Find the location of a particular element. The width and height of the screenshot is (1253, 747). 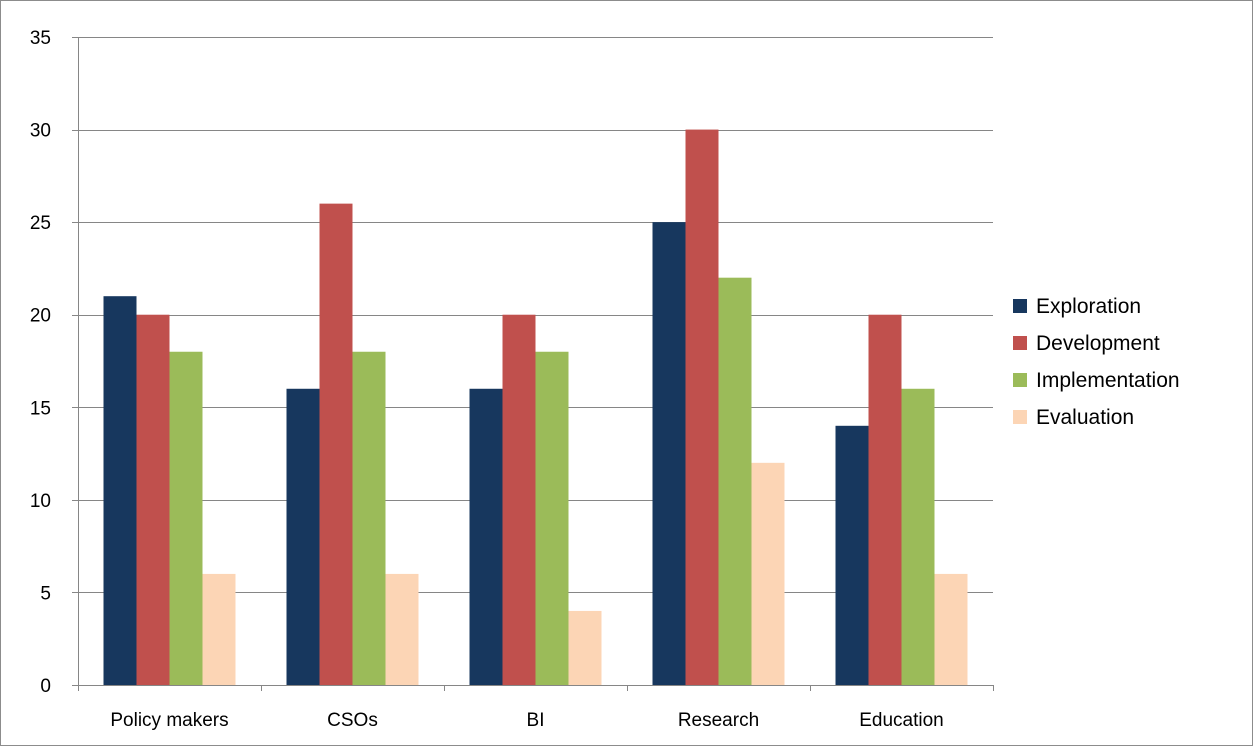

bar-implementation-policy-makers is located at coordinates (186, 518).